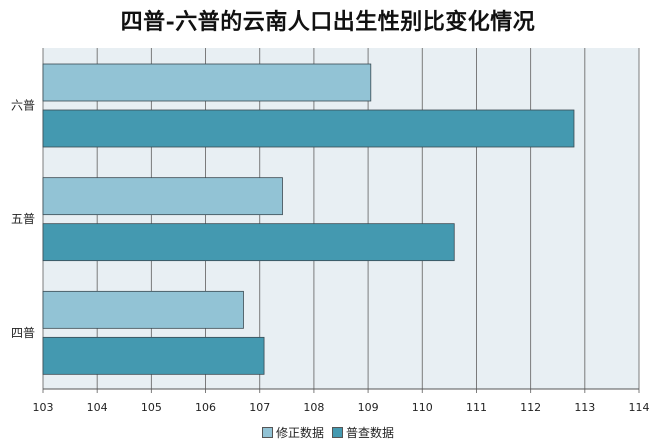 The width and height of the screenshot is (656, 444). Describe the element at coordinates (341, 407) in the screenshot. I see `x-axis-ticks: 103 104 105 106 107 108 109 110 111 112 113 114` at that location.